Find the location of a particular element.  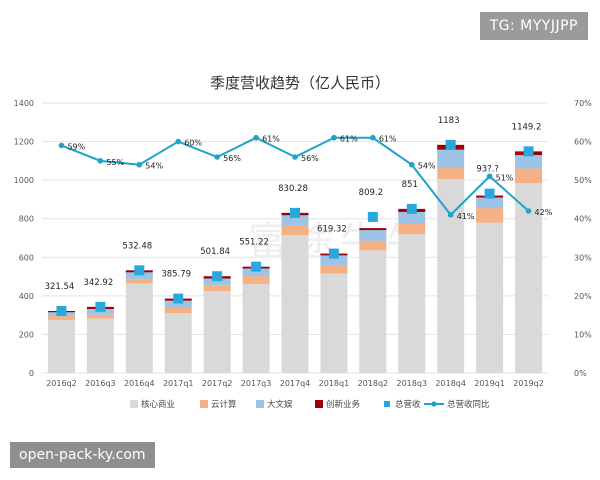

total-revenue-label: 1149.2 is located at coordinates (527, 127).